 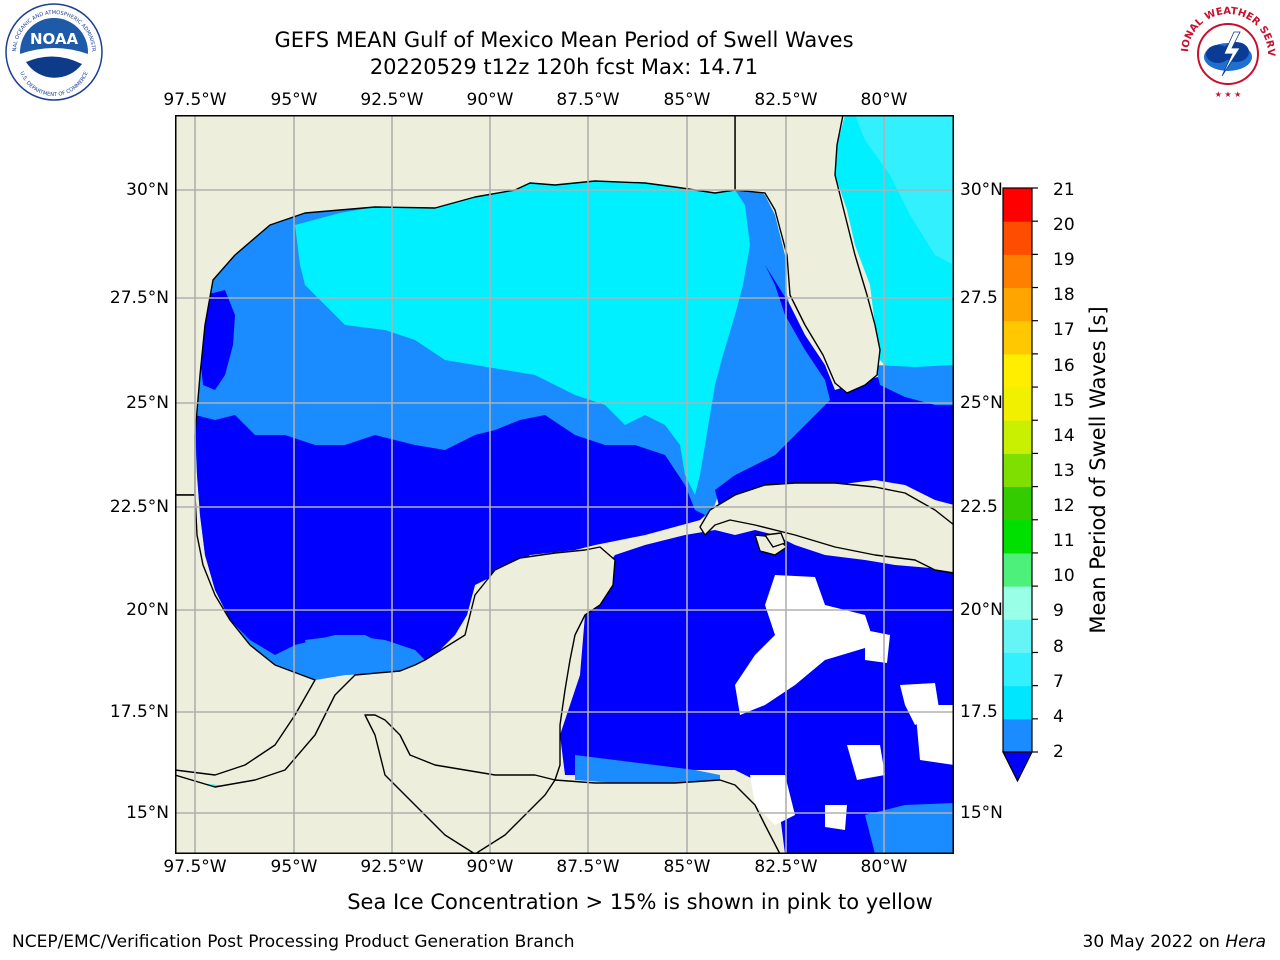 I want to click on colorbar-label: Mean Period of Swell Waves [s], so click(x=1098, y=470).